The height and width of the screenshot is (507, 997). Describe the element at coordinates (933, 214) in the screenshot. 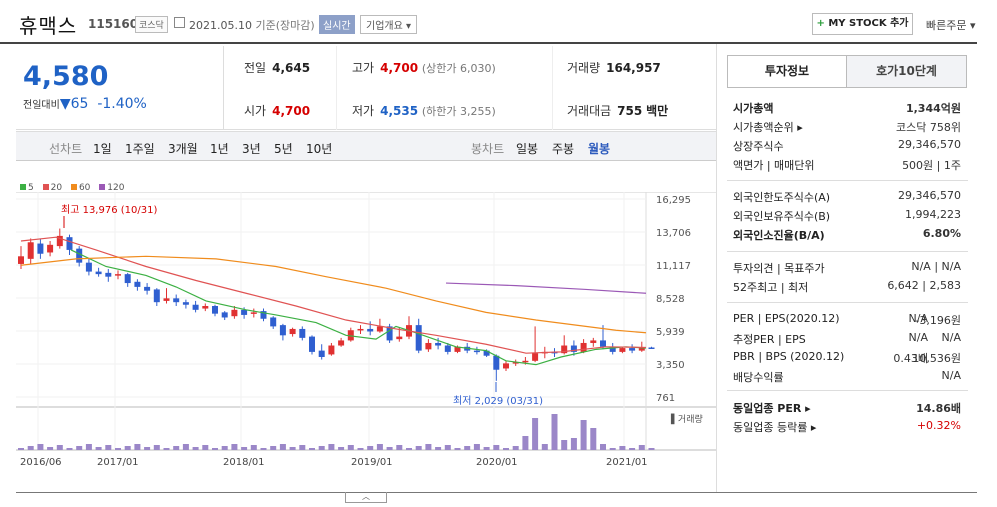

I see `info-value: 1,994,223` at that location.